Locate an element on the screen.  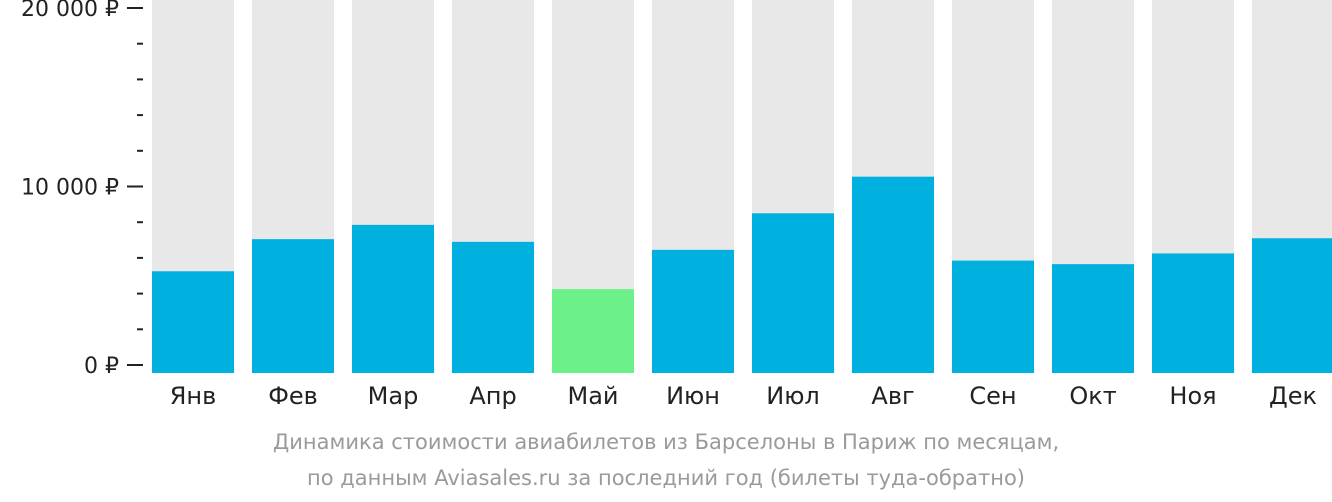
x-tick-label: Окт is located at coordinates (1092, 396).